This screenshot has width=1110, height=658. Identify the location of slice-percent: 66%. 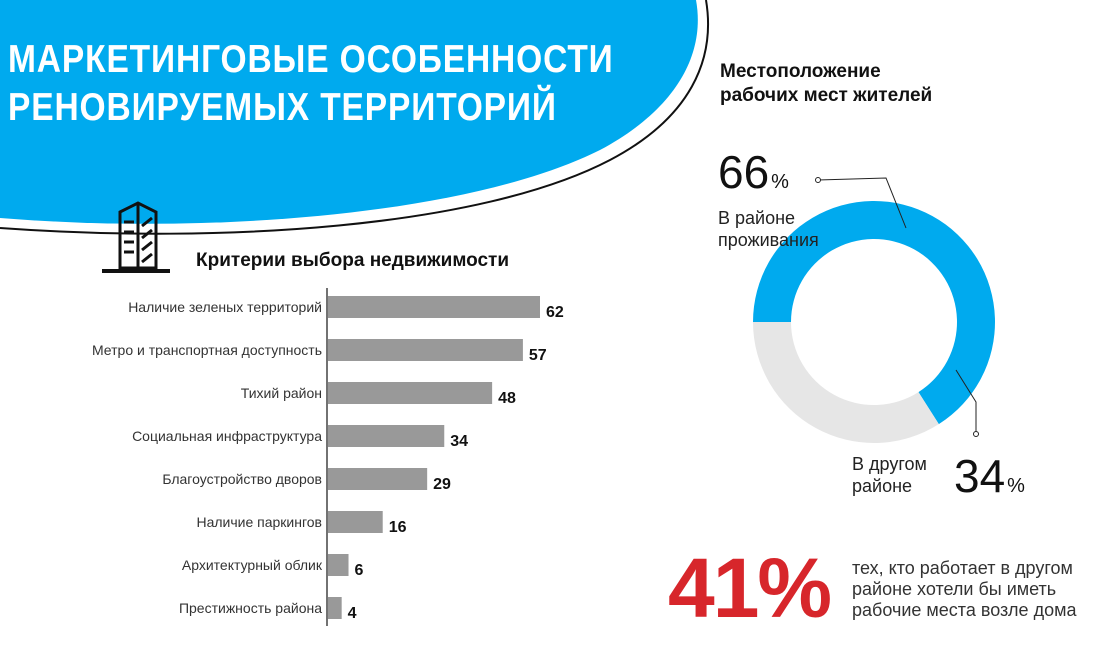
(753, 172).